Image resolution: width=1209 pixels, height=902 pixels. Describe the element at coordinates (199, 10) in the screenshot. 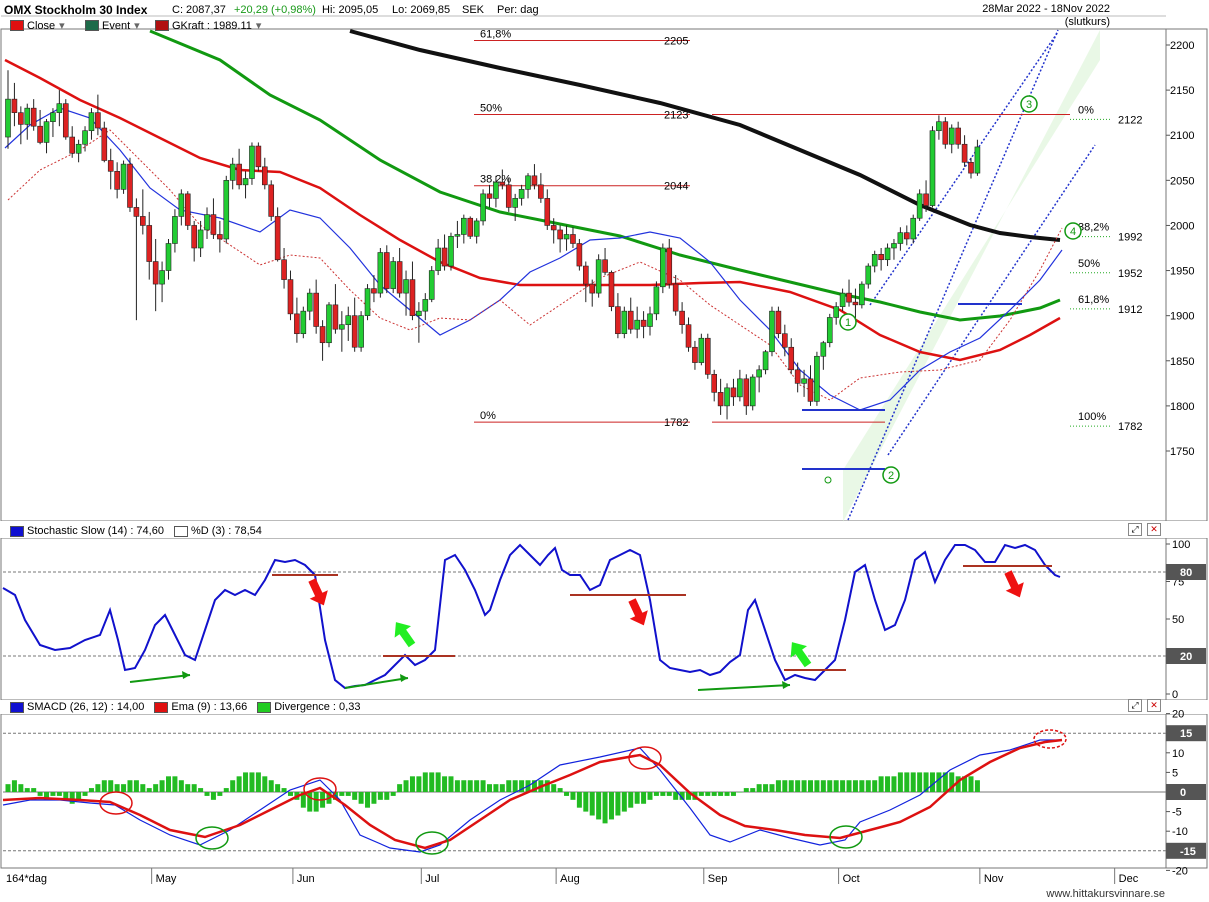

I see `close-value: C: 2087,37` at that location.